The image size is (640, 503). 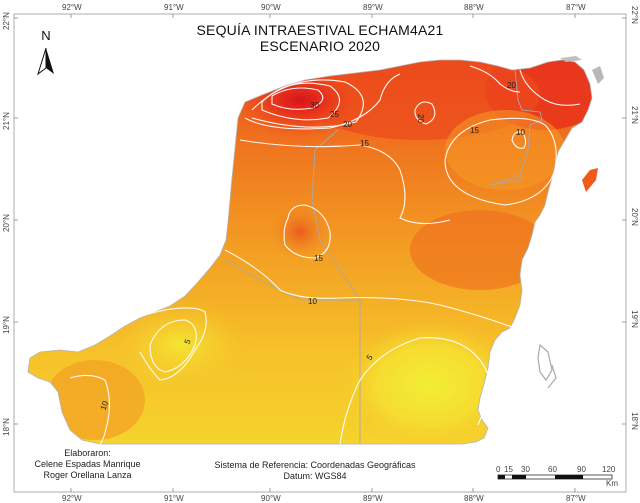 I want to click on lat-left-2: 20°N, so click(x=6, y=223).